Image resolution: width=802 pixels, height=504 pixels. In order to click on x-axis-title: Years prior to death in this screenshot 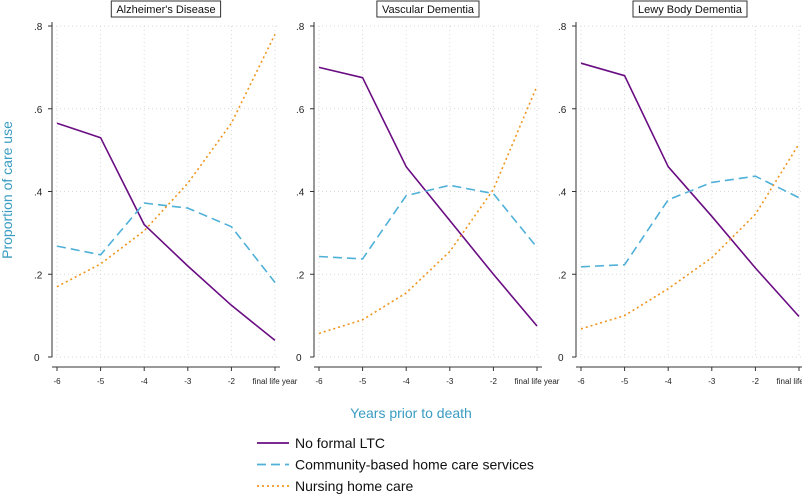, I will do `click(411, 413)`.